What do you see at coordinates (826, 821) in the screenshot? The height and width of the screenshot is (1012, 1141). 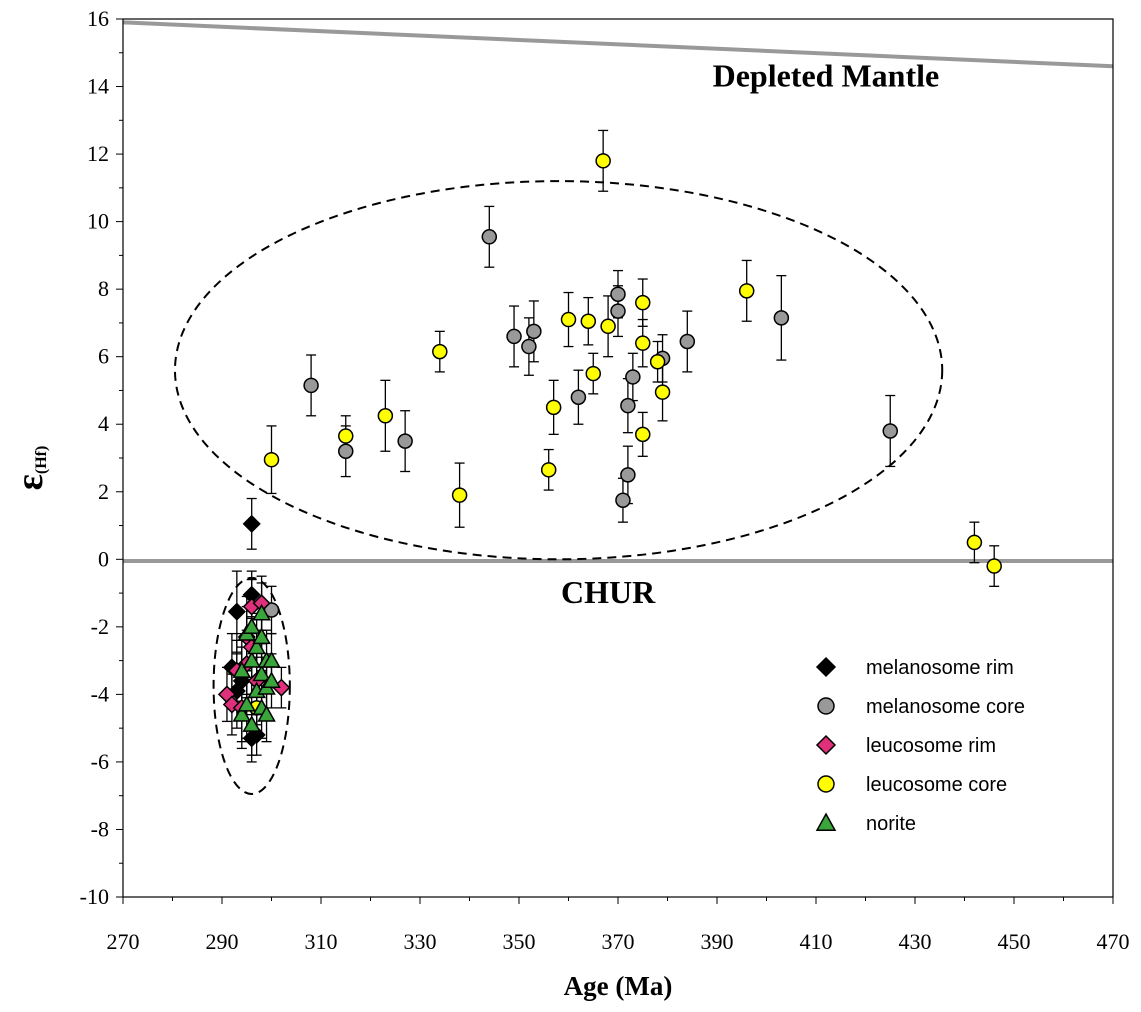 I see `legend-marker-norite` at bounding box center [826, 821].